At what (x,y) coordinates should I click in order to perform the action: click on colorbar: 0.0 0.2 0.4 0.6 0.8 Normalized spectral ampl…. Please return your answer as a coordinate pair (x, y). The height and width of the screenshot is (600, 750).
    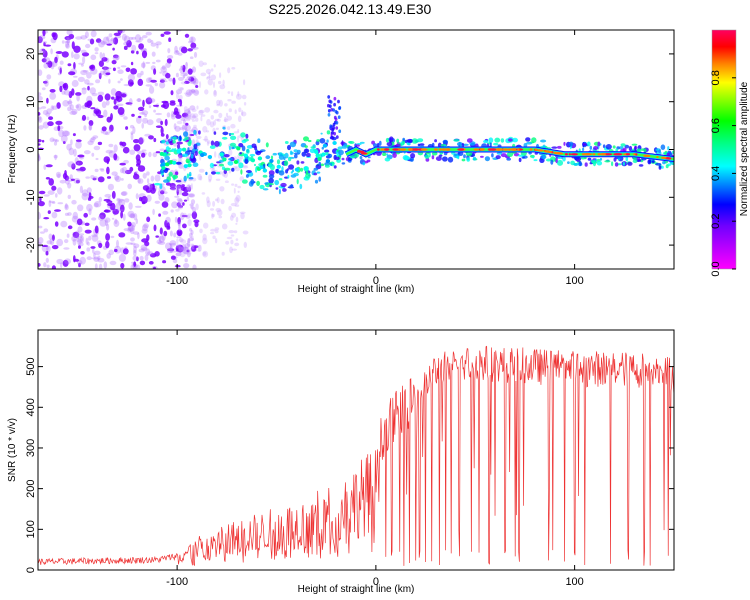
    Looking at the image, I should click on (730, 153).